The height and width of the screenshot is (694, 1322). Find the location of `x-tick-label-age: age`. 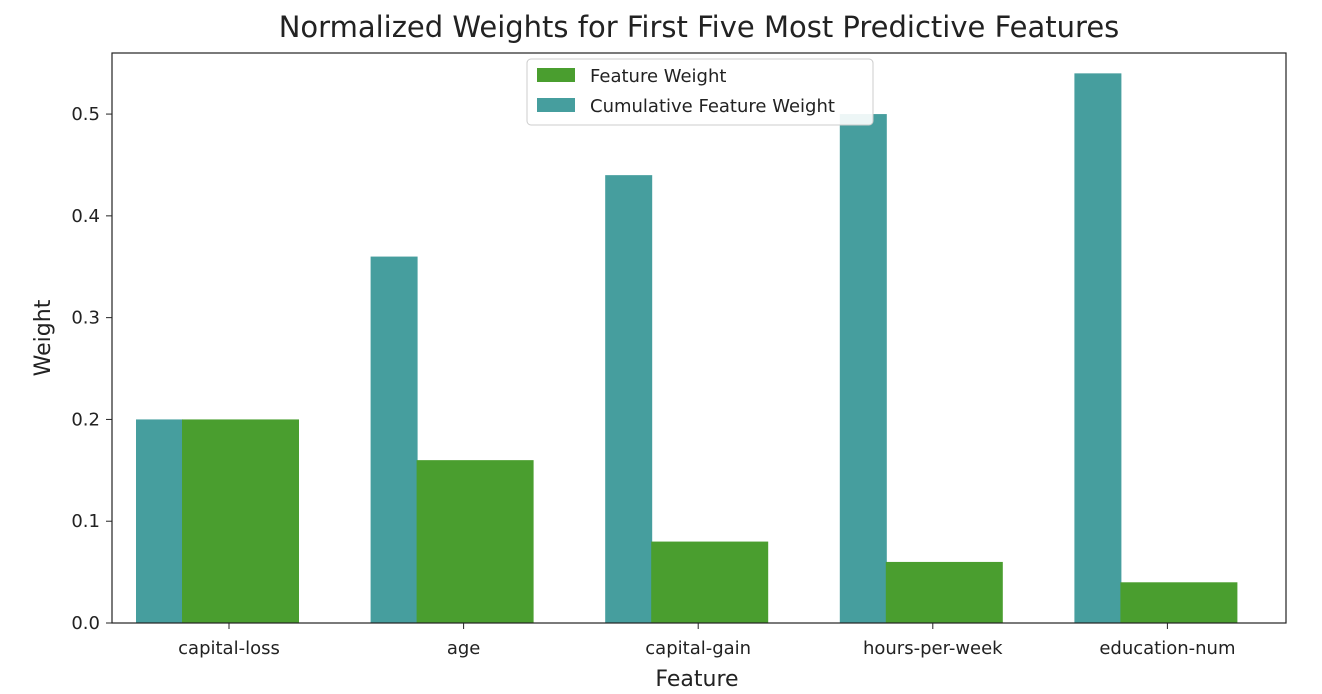

x-tick-label-age: age is located at coordinates (464, 648).